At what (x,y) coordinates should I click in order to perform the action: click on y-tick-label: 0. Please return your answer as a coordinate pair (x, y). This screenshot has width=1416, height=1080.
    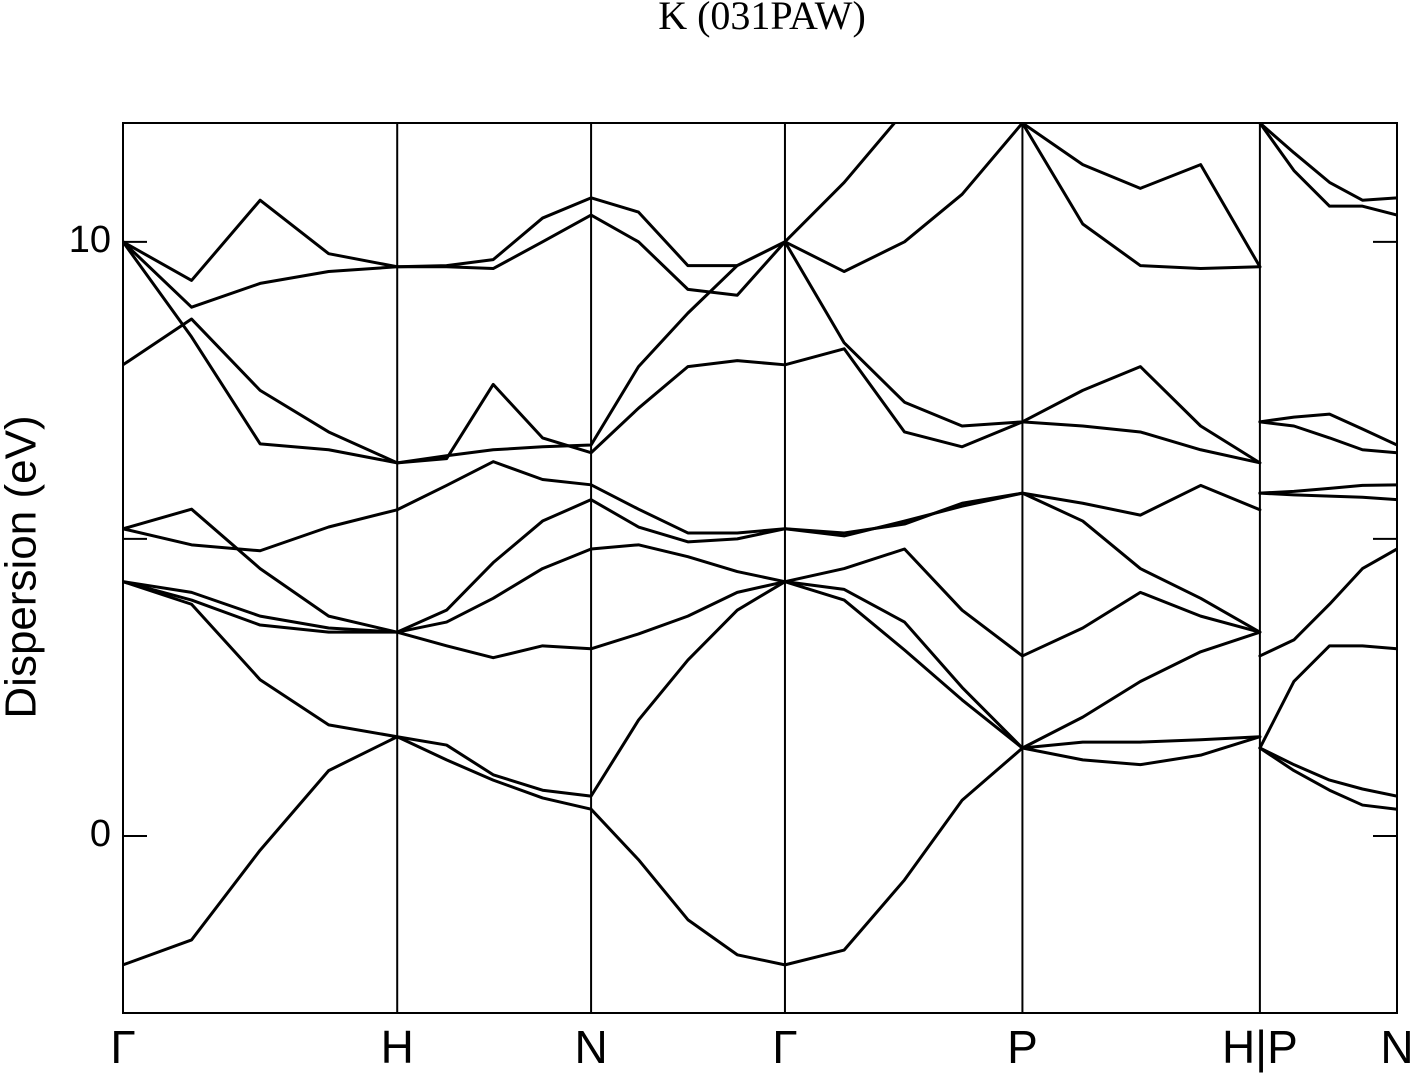
    Looking at the image, I should click on (100, 834).